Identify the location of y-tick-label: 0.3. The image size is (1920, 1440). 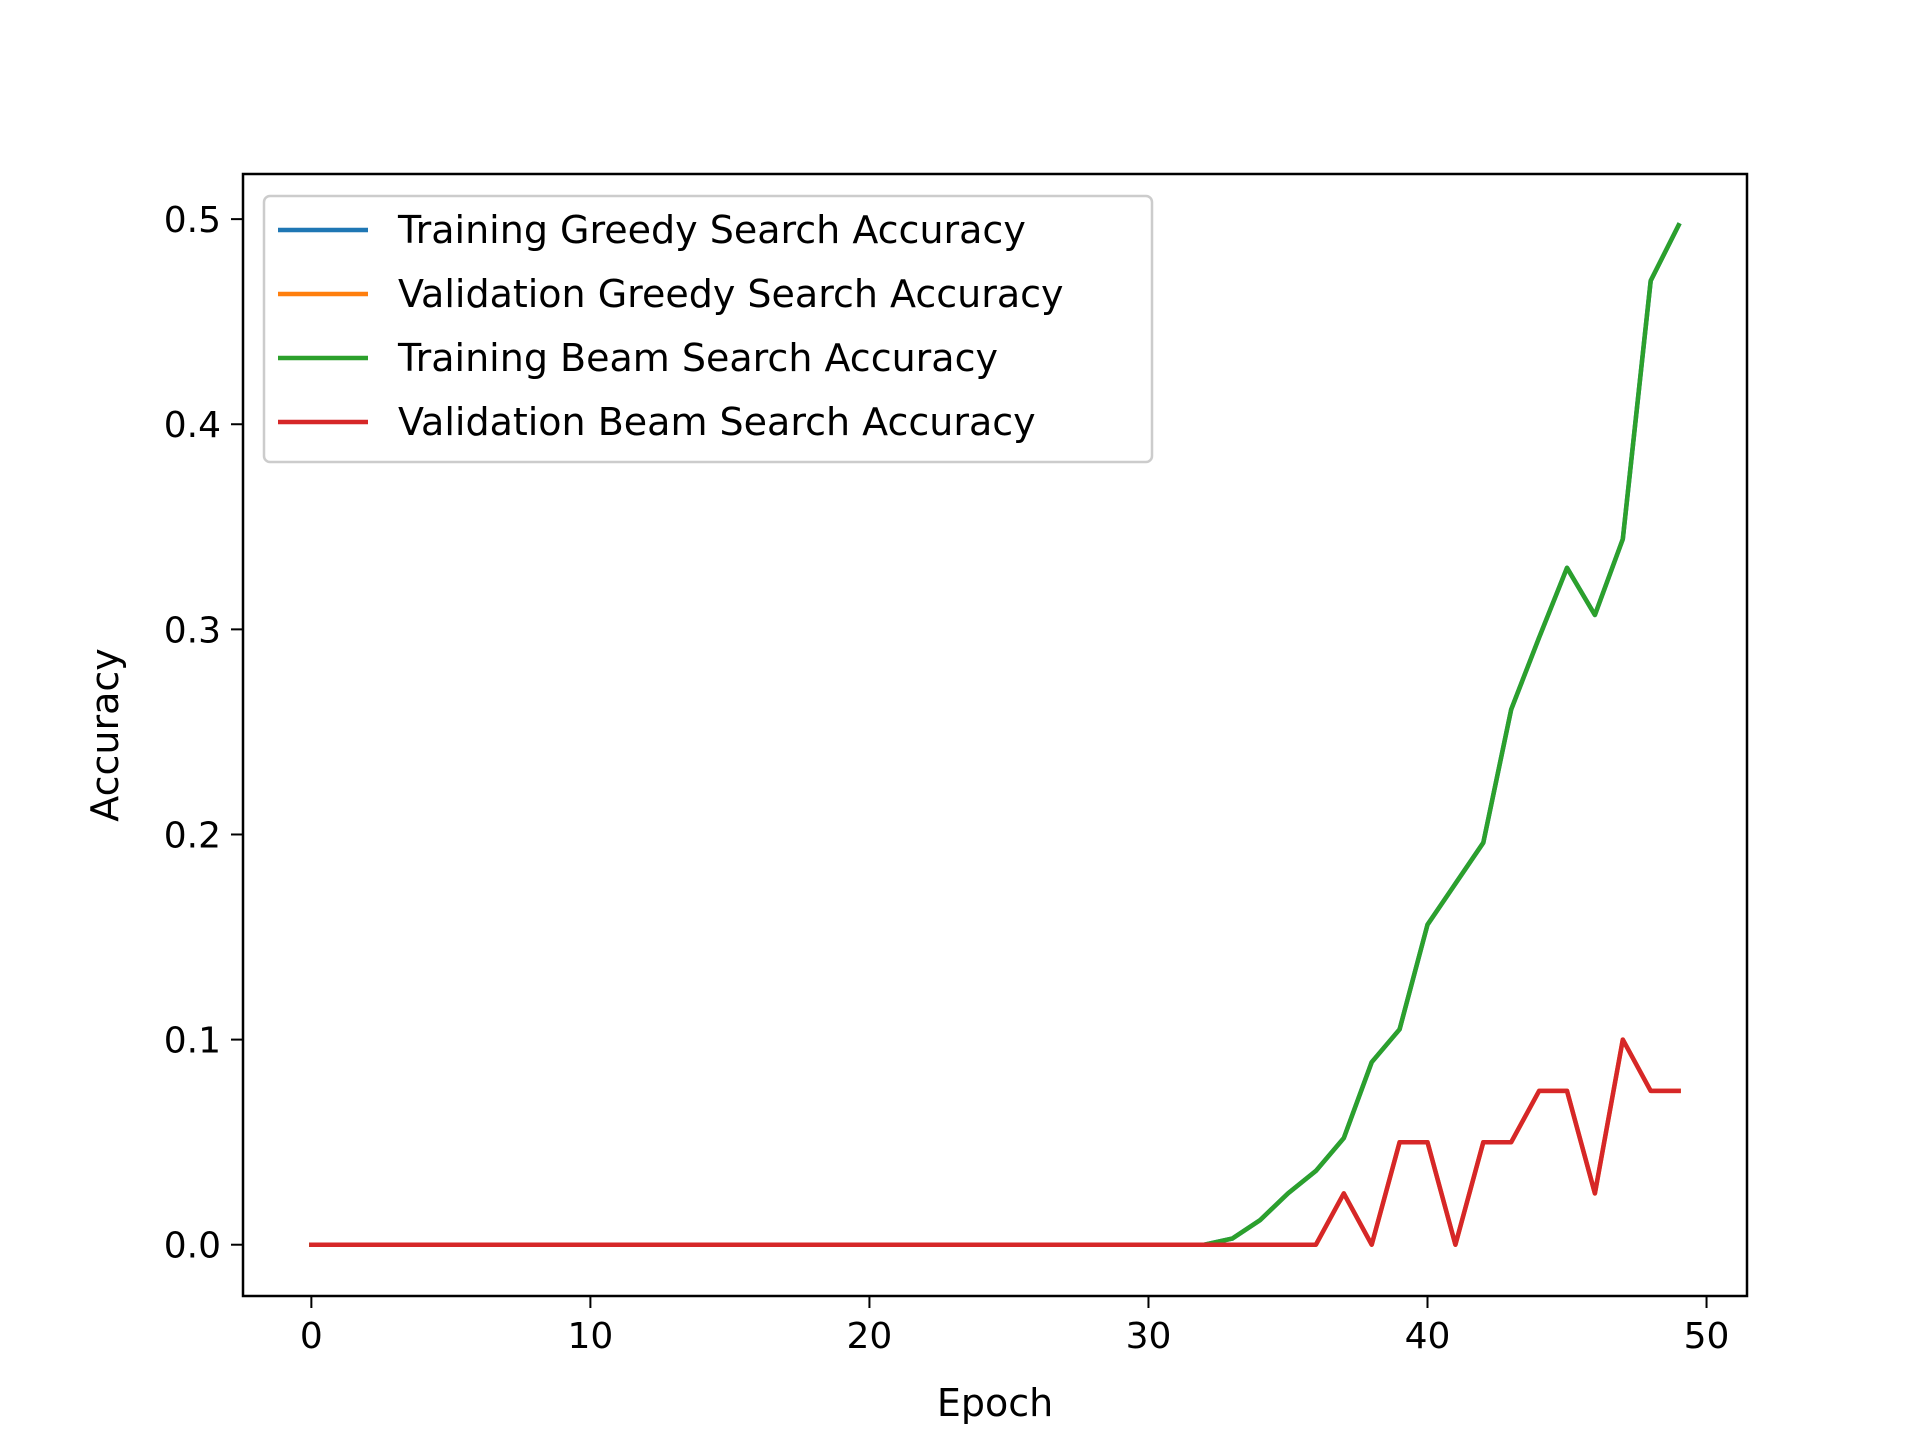
(192, 630).